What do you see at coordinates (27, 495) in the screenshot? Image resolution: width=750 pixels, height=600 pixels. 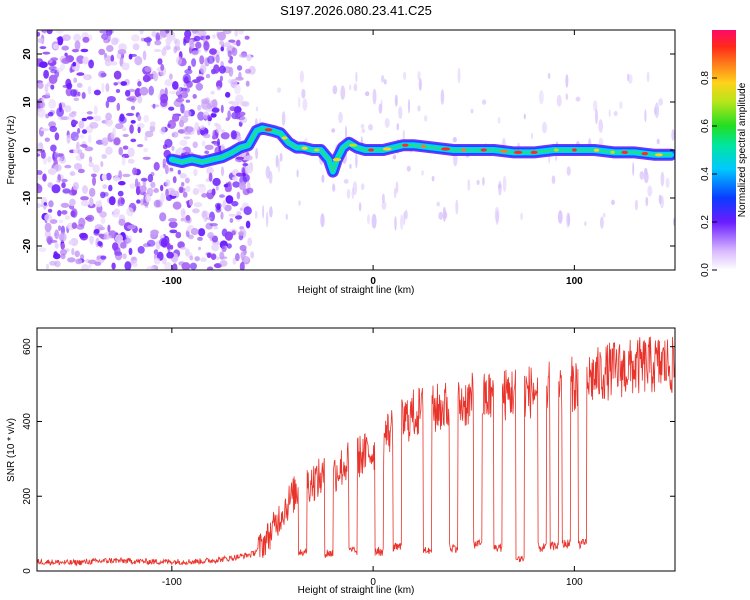 I see `y-tick-label: 200` at bounding box center [27, 495].